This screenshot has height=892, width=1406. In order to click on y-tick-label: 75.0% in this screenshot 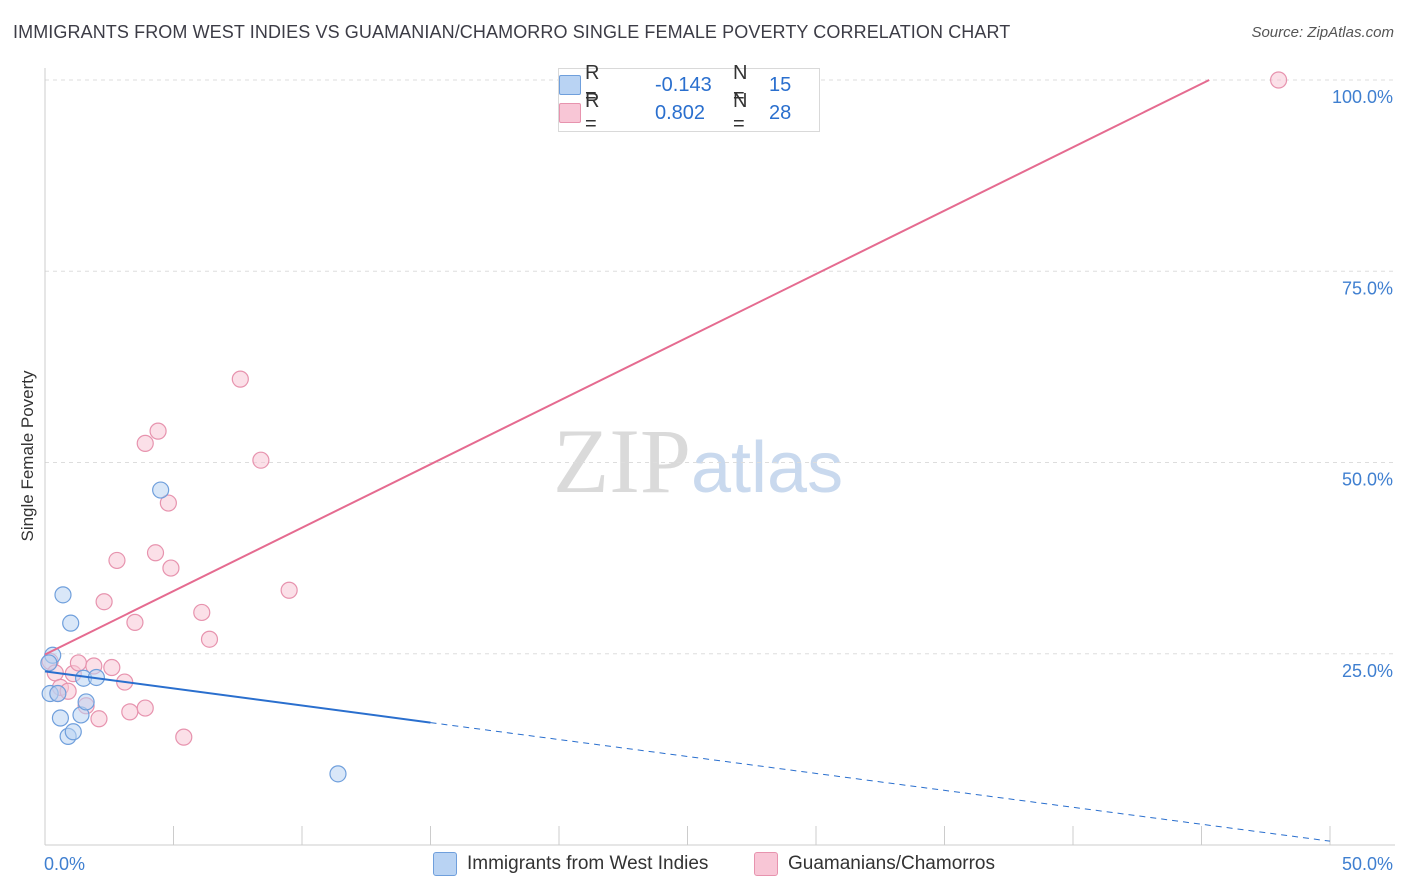, I will do `click(1367, 288)`.